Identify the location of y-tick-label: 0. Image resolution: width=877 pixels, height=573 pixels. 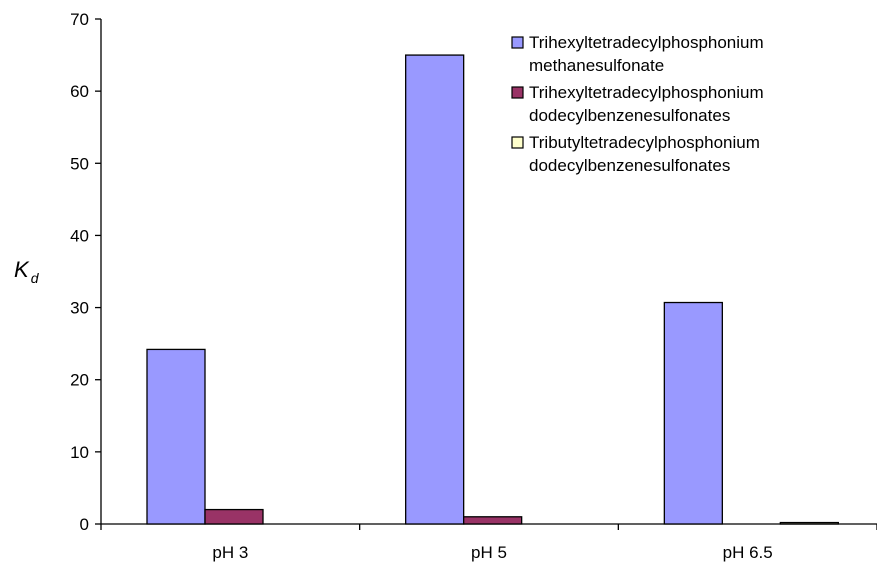
(84, 524).